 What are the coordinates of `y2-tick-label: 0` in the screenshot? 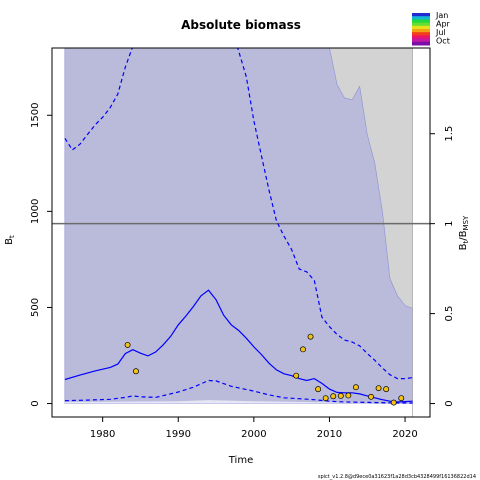 It's located at (449, 403).